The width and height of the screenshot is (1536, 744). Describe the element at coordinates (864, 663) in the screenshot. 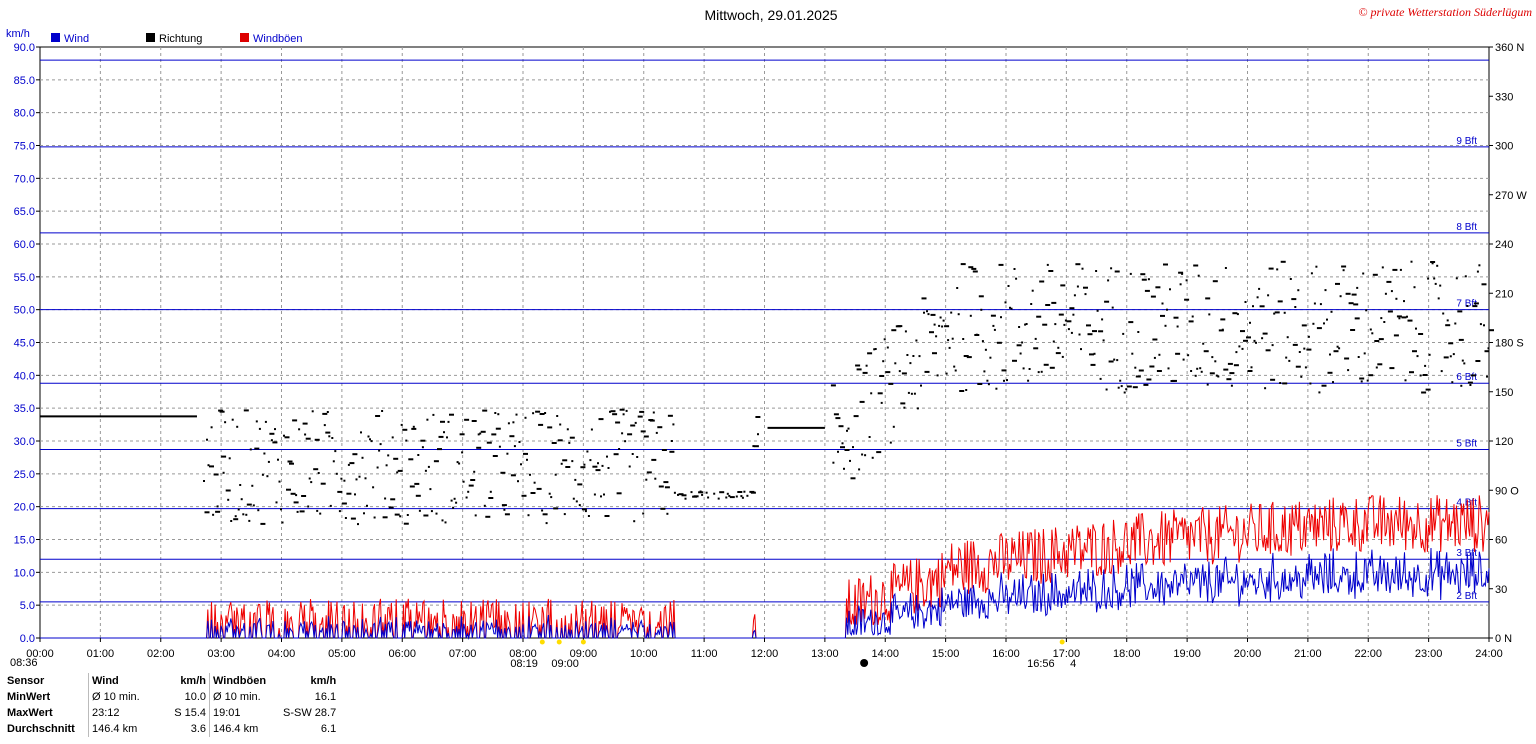

I see `moon-marker-icon` at that location.